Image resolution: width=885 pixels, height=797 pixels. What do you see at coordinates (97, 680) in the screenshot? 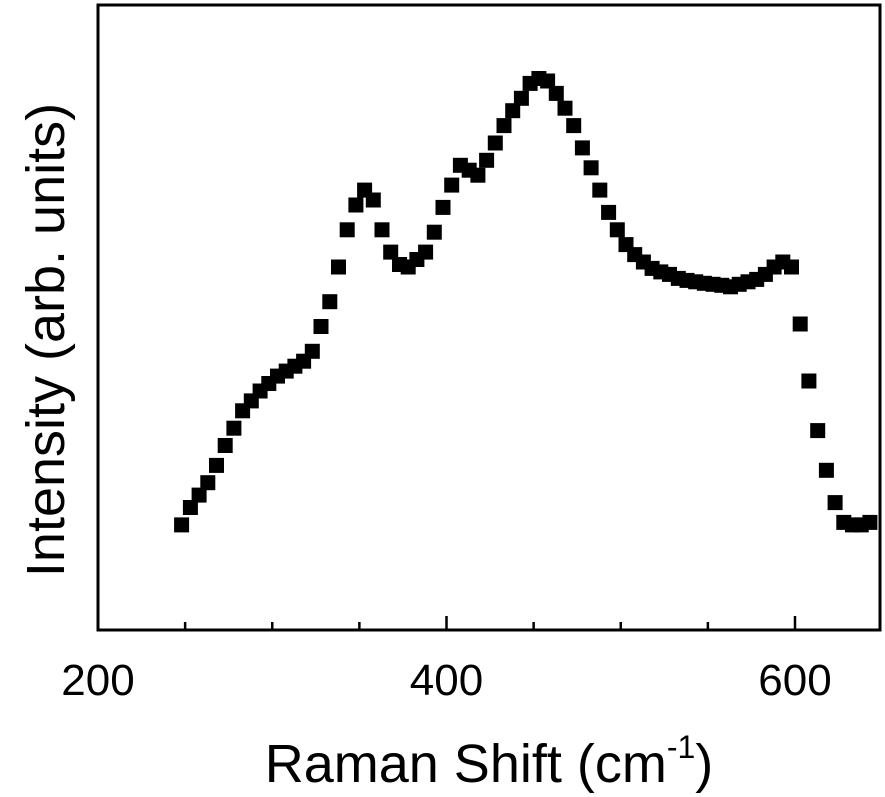
I see `x-tick-label: 200` at bounding box center [97, 680].